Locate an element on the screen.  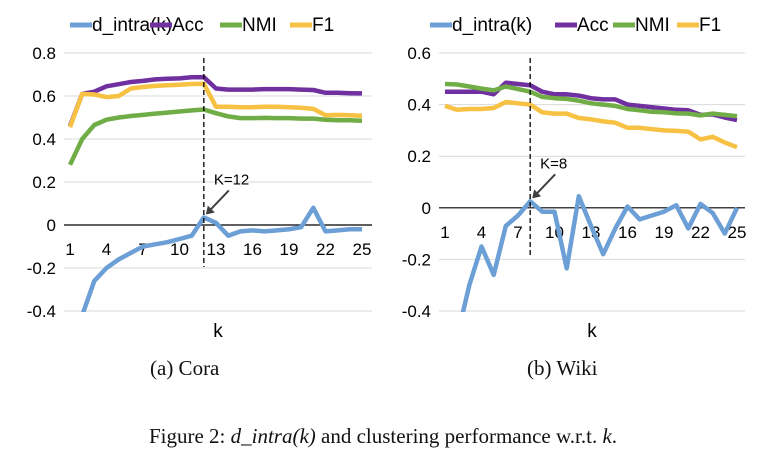
subfigure-caption-wiki: (b) Wiki is located at coordinates (562, 368).